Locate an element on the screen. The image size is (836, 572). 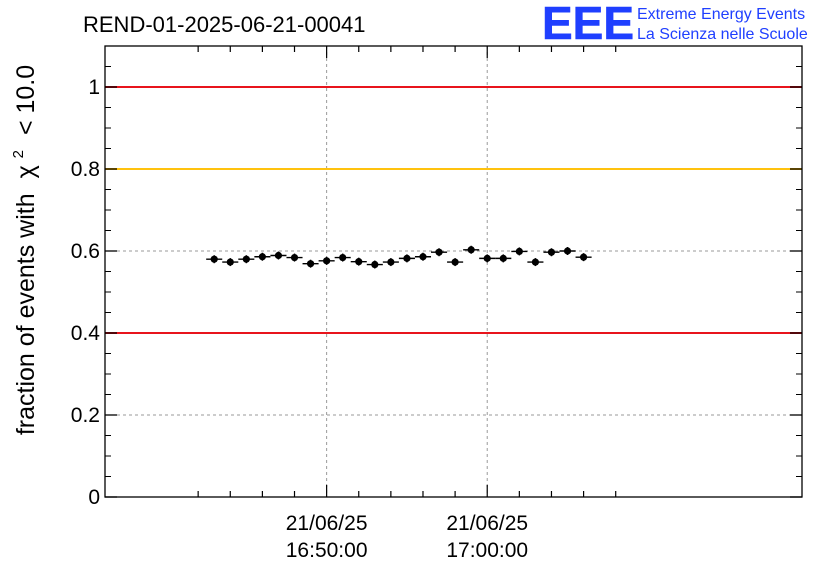
x-tick-labels: 21/06/25 16:50:00 21/06/25 17:00:00 is located at coordinates (407, 537).